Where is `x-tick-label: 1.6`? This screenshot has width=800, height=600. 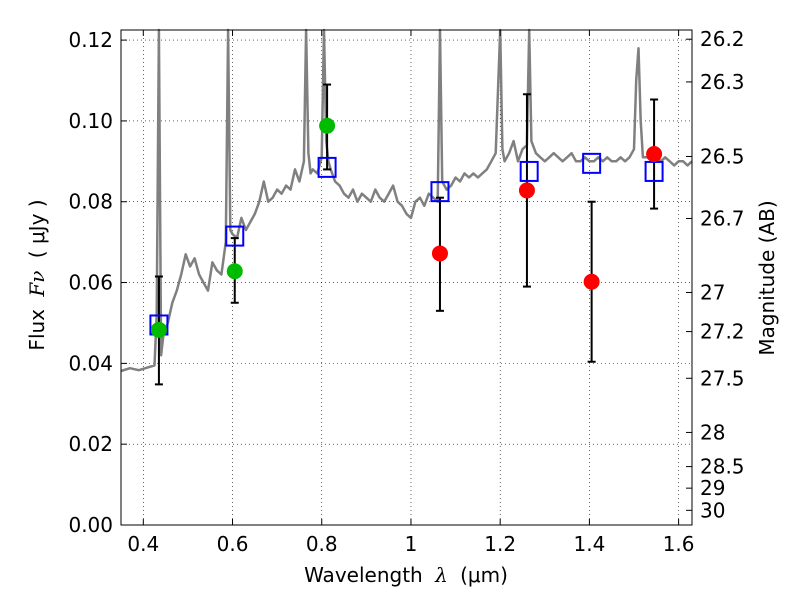
x-tick-label: 1.6 is located at coordinates (679, 544).